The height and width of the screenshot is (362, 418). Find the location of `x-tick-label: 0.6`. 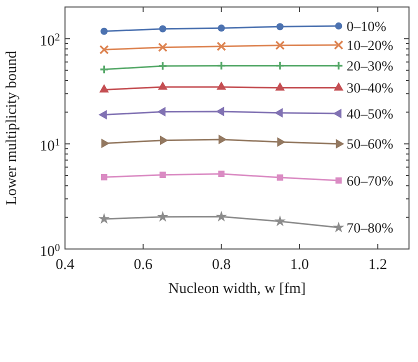

x-tick-label: 0.6 is located at coordinates (144, 265).